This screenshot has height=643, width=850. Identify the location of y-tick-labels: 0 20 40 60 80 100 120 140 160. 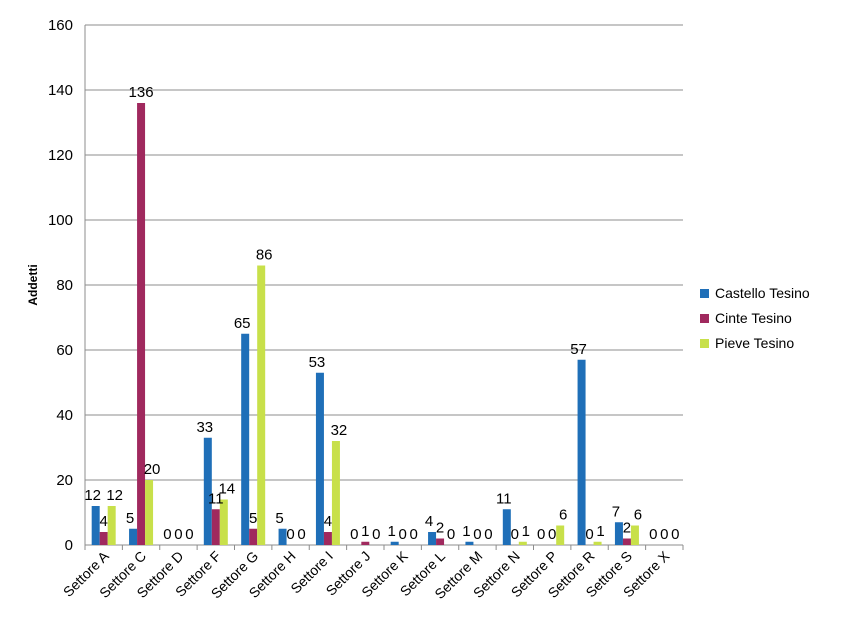
(60, 285).